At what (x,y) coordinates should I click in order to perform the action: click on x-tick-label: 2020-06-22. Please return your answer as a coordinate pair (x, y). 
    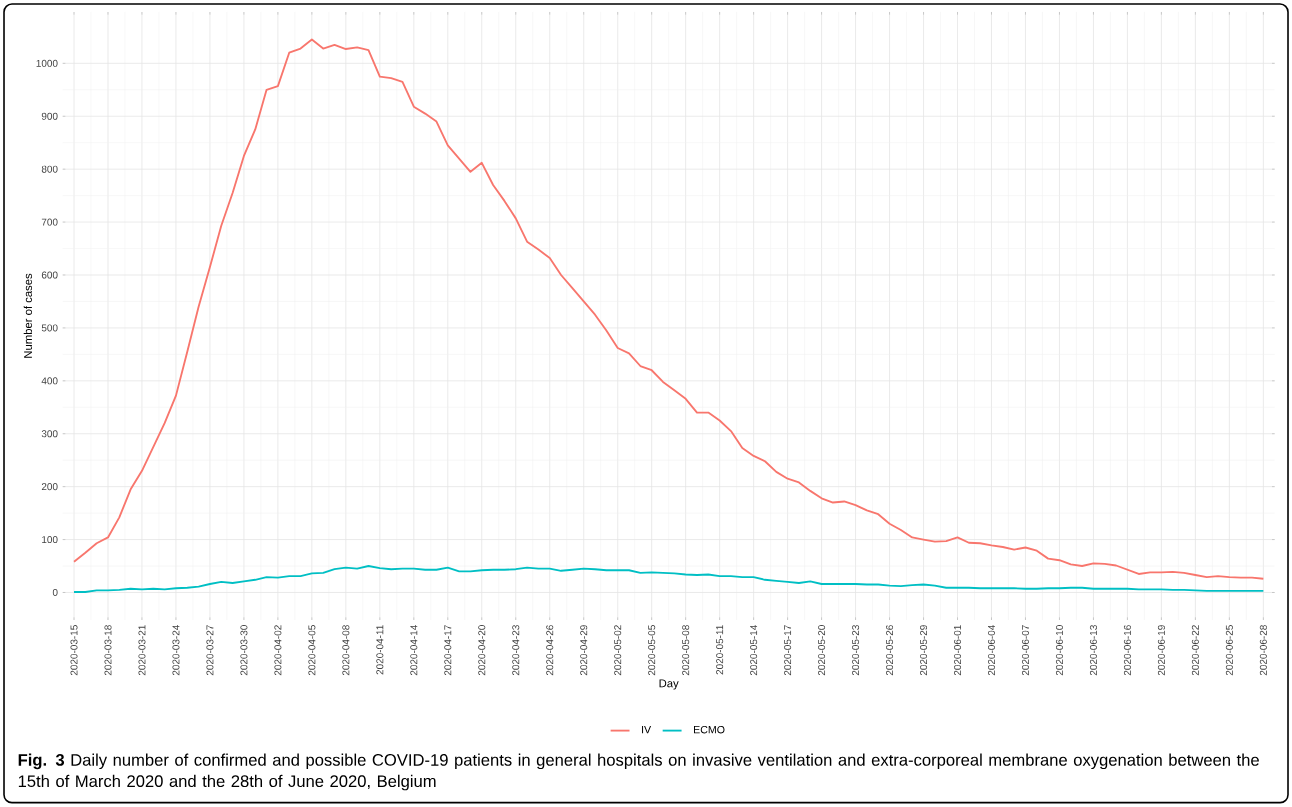
    Looking at the image, I should click on (1195, 650).